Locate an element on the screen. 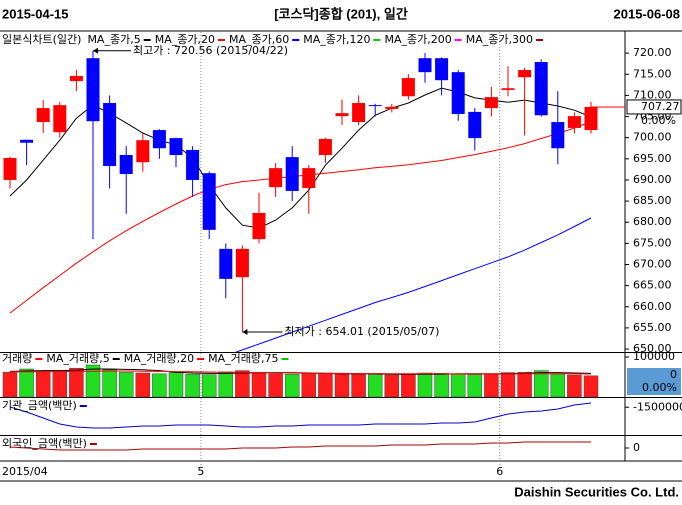  y-tick-label: 710.00 is located at coordinates (652, 94).